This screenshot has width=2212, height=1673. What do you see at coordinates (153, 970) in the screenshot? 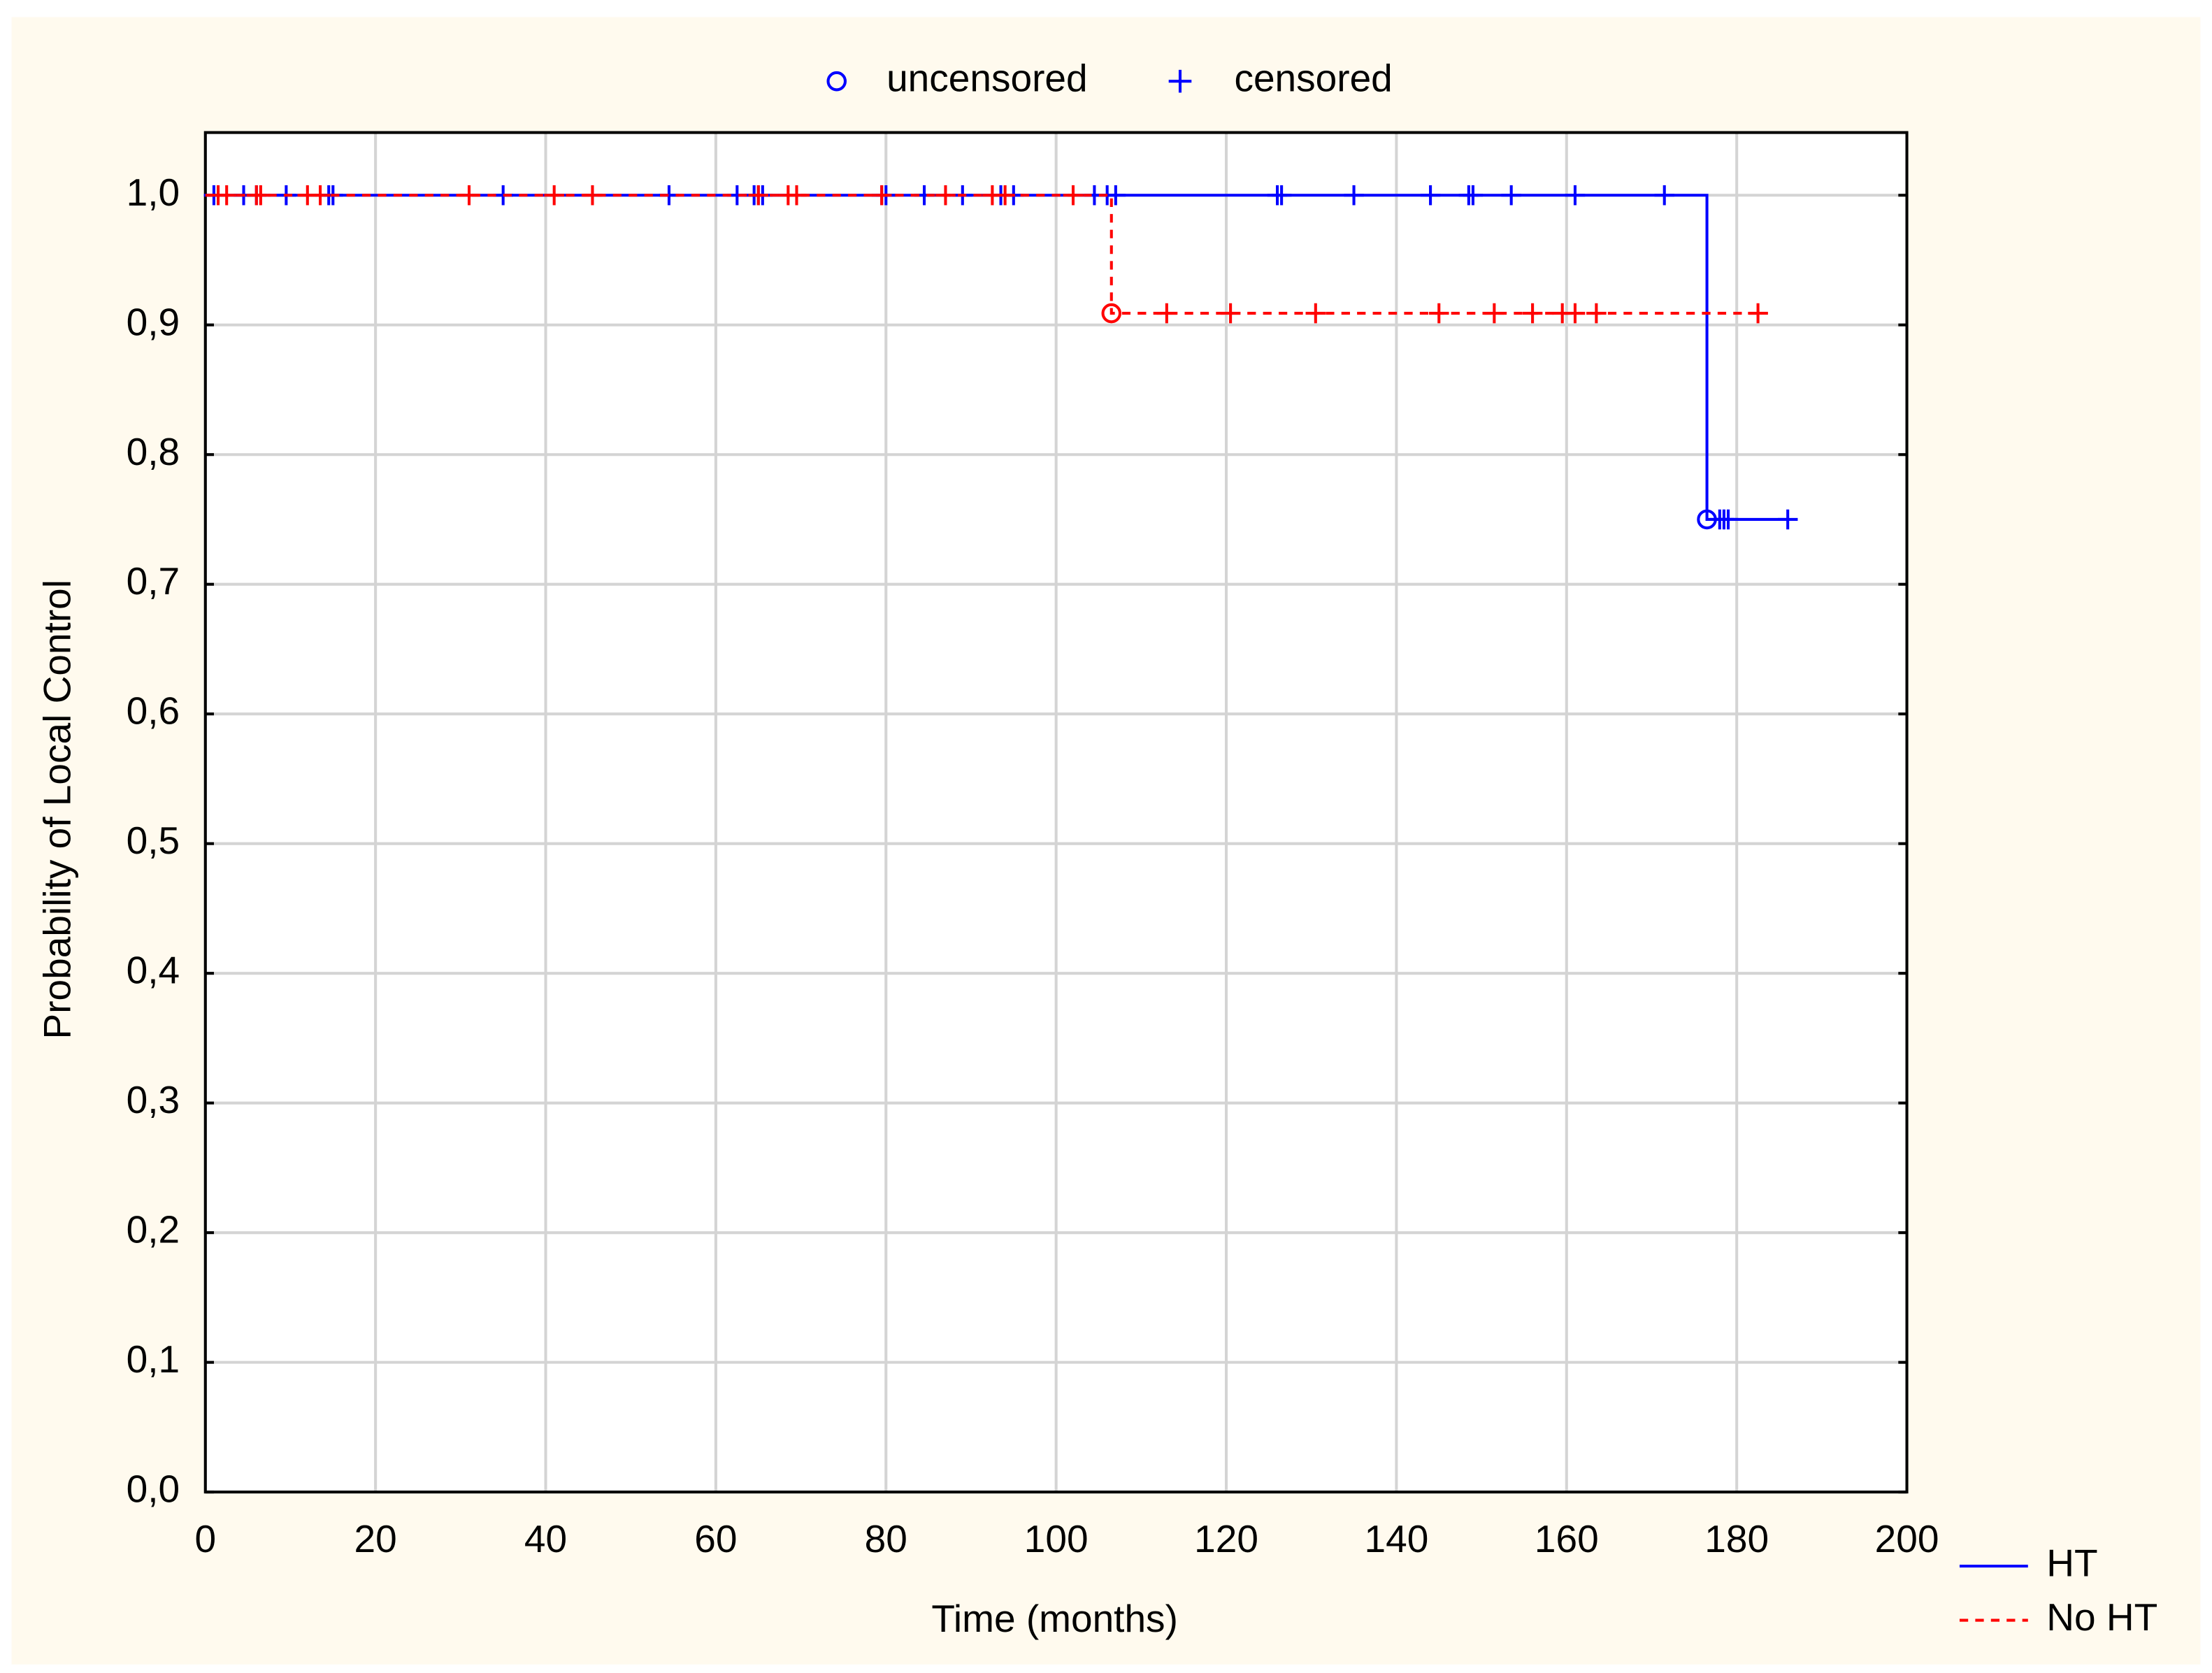
I see `y-tick-label: 0,4` at bounding box center [153, 970].